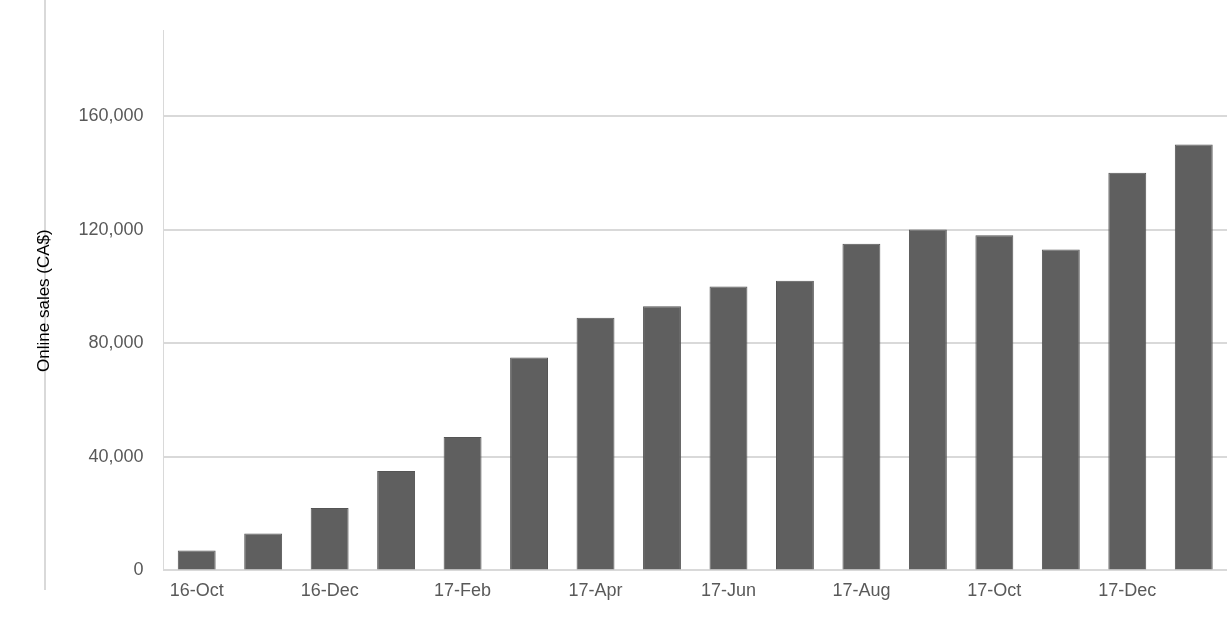 Image resolution: width=1232 pixels, height=618 pixels. I want to click on x-tick-label: 17-Apr, so click(595, 590).